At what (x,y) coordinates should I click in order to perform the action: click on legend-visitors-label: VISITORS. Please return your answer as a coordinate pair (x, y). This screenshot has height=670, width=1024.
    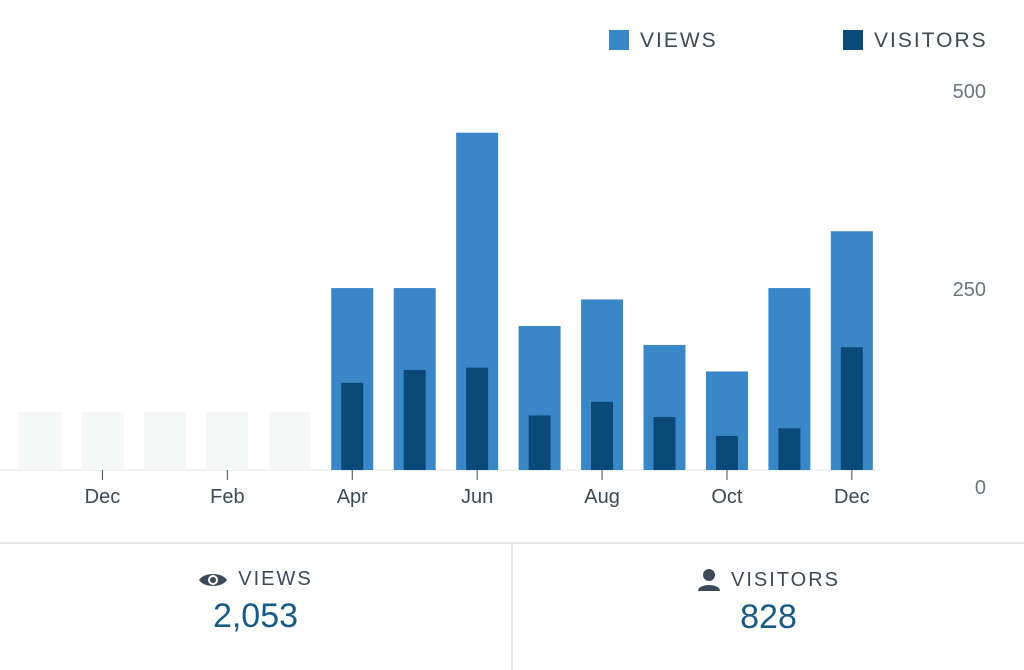
    Looking at the image, I should click on (931, 40).